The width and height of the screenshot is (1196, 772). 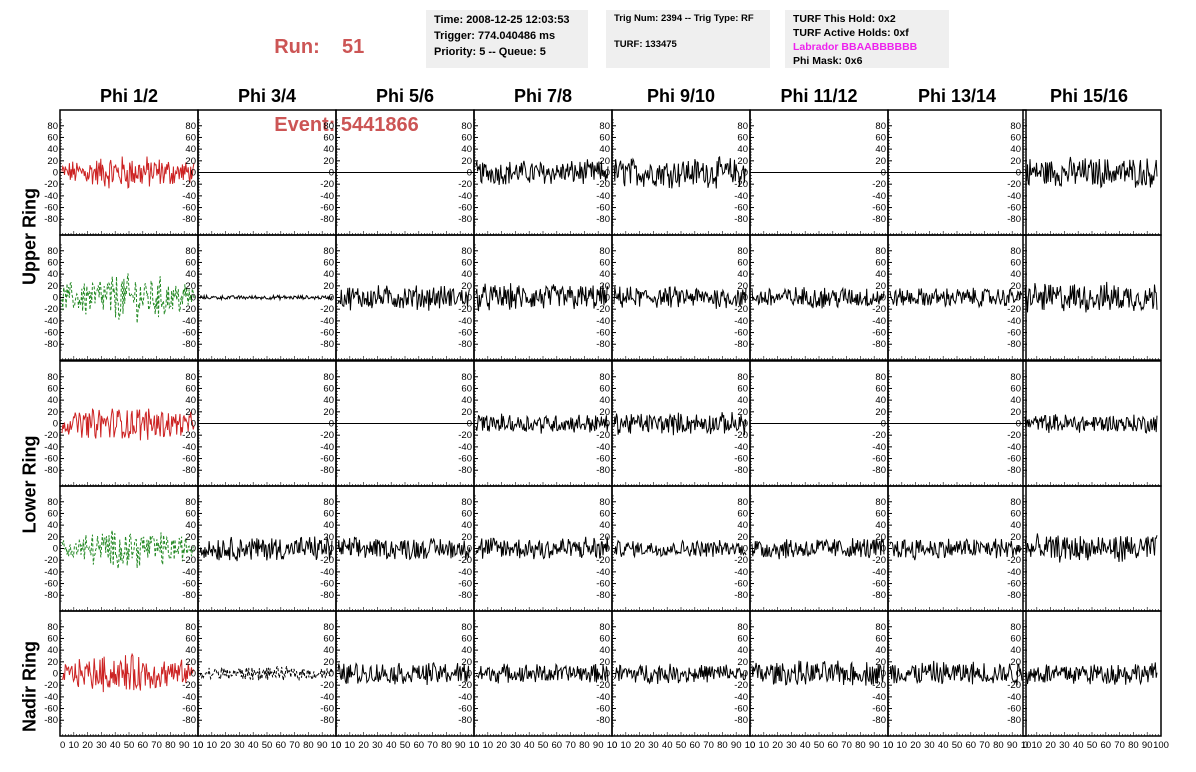 What do you see at coordinates (502, 20) in the screenshot?
I see `time-text: Time: 2008-12-25 12:03:53` at bounding box center [502, 20].